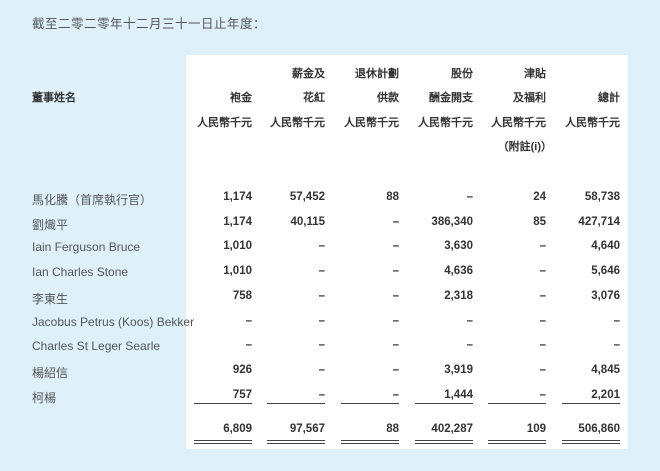 The height and width of the screenshot is (471, 660). Describe the element at coordinates (54, 98) in the screenshot. I see `director-name-header: 董事姓名` at that location.